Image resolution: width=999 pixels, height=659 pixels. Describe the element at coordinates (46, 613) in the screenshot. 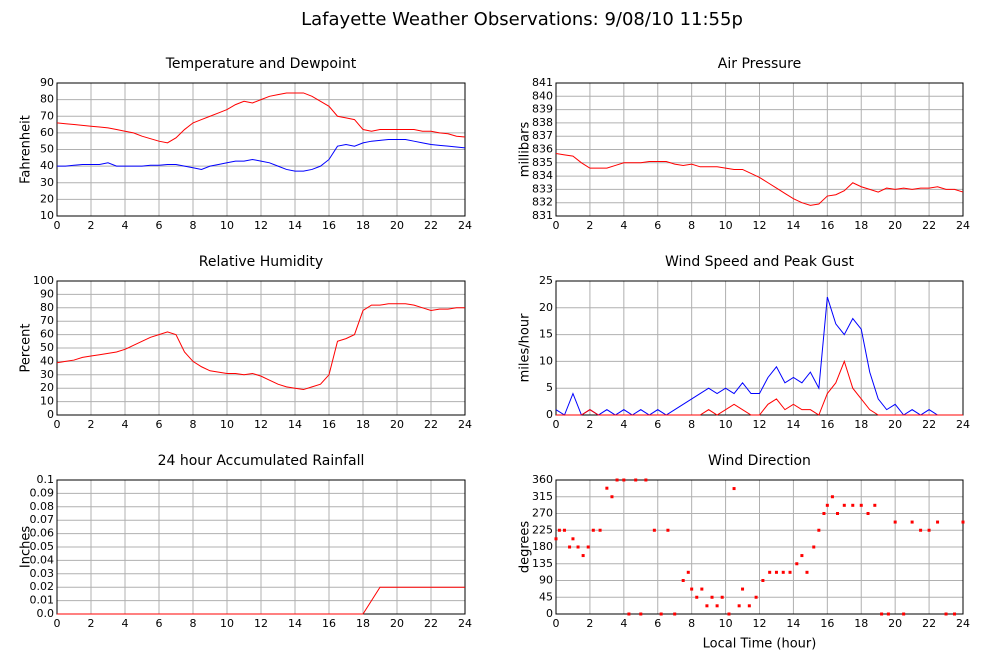

I see `y-tick-label: 0.0` at that location.